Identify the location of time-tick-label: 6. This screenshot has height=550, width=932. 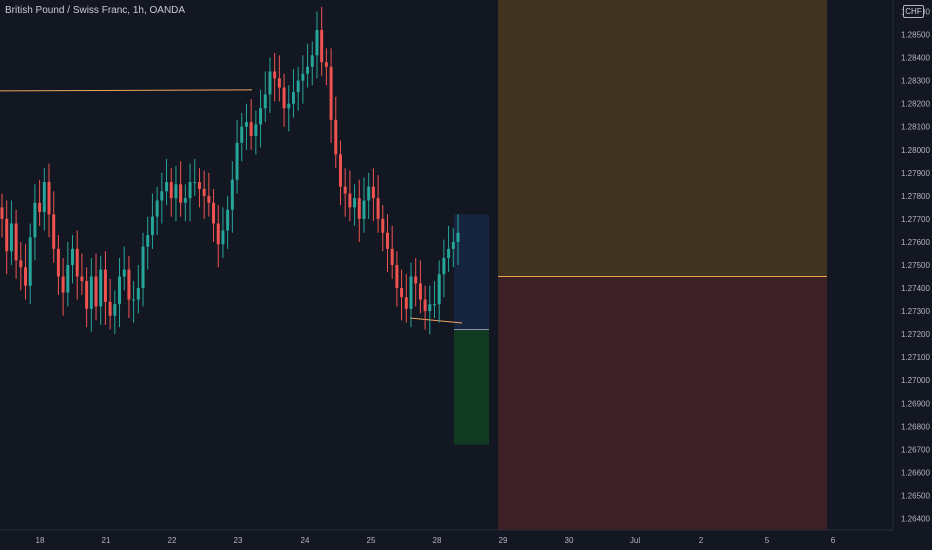
(833, 540).